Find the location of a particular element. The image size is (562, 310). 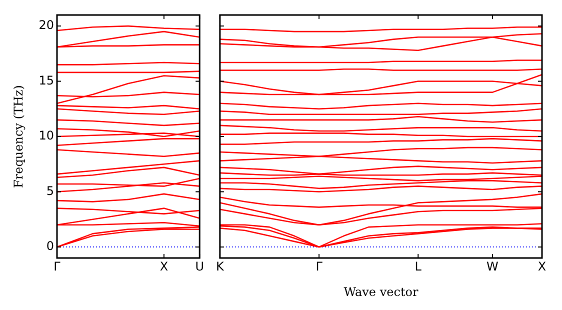

y-axis-title: Frequency (THz) is located at coordinates (18, 136).